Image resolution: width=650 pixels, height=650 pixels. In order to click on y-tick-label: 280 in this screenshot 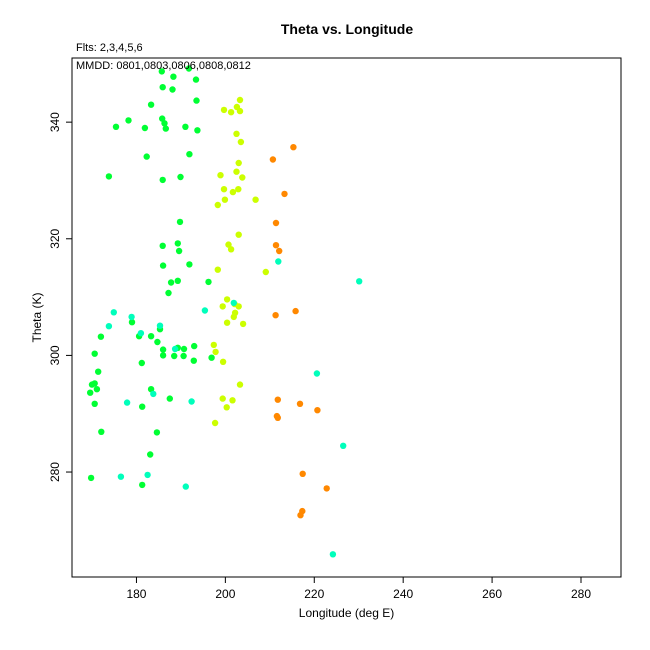, I will do `click(55, 472)`.